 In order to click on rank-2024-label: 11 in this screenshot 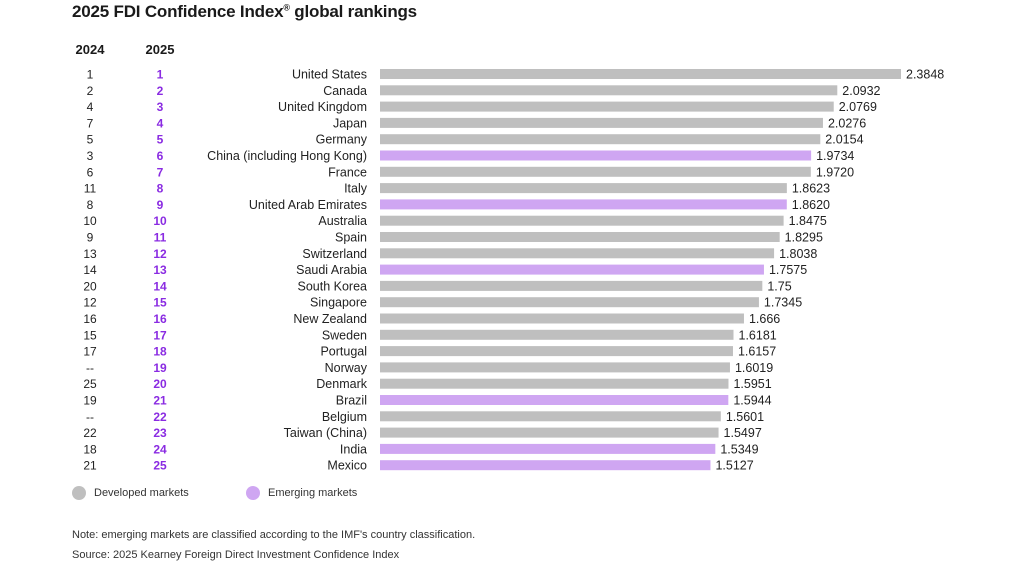, I will do `click(90, 189)`.